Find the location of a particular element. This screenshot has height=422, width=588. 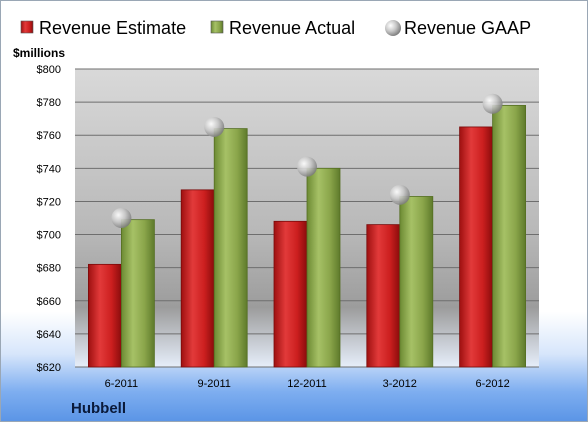

legend-label: Revenue Actual is located at coordinates (292, 28).